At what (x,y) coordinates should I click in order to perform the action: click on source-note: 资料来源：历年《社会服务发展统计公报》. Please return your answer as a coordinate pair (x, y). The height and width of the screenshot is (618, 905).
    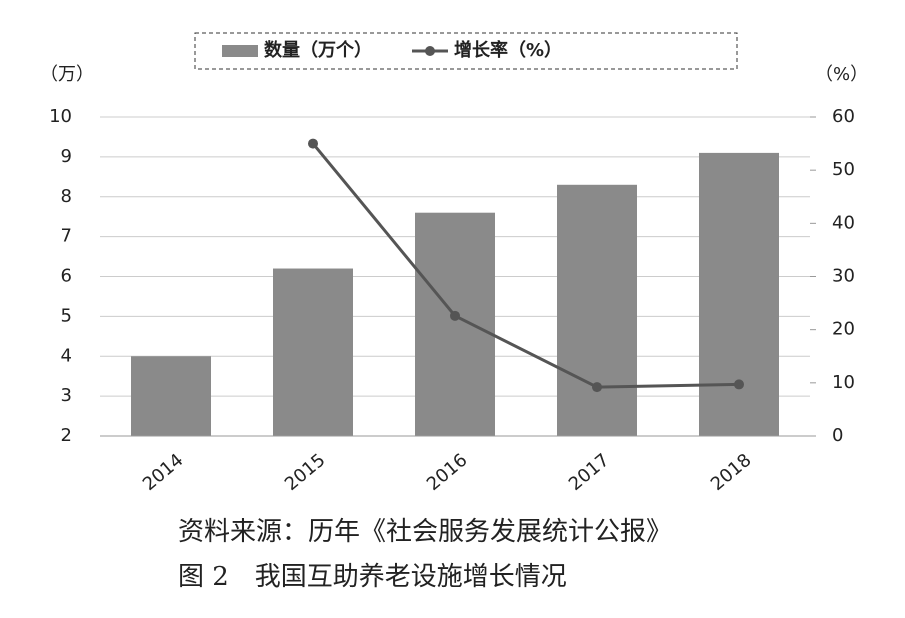
    Looking at the image, I should click on (425, 532).